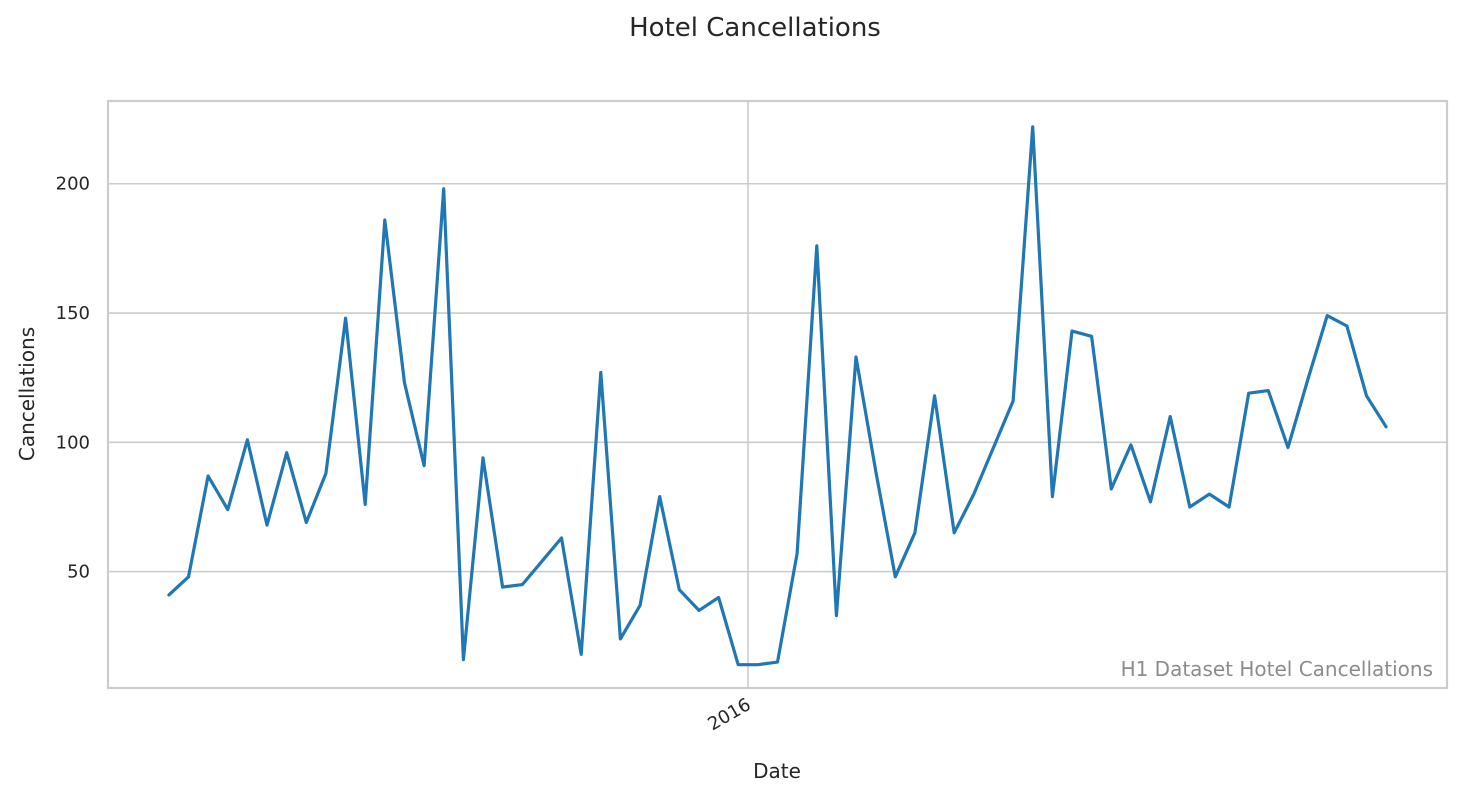 This screenshot has height=799, width=1461. What do you see at coordinates (1277, 669) in the screenshot?
I see `watermark-label: H1 Dataset Hotel Cancellations` at bounding box center [1277, 669].